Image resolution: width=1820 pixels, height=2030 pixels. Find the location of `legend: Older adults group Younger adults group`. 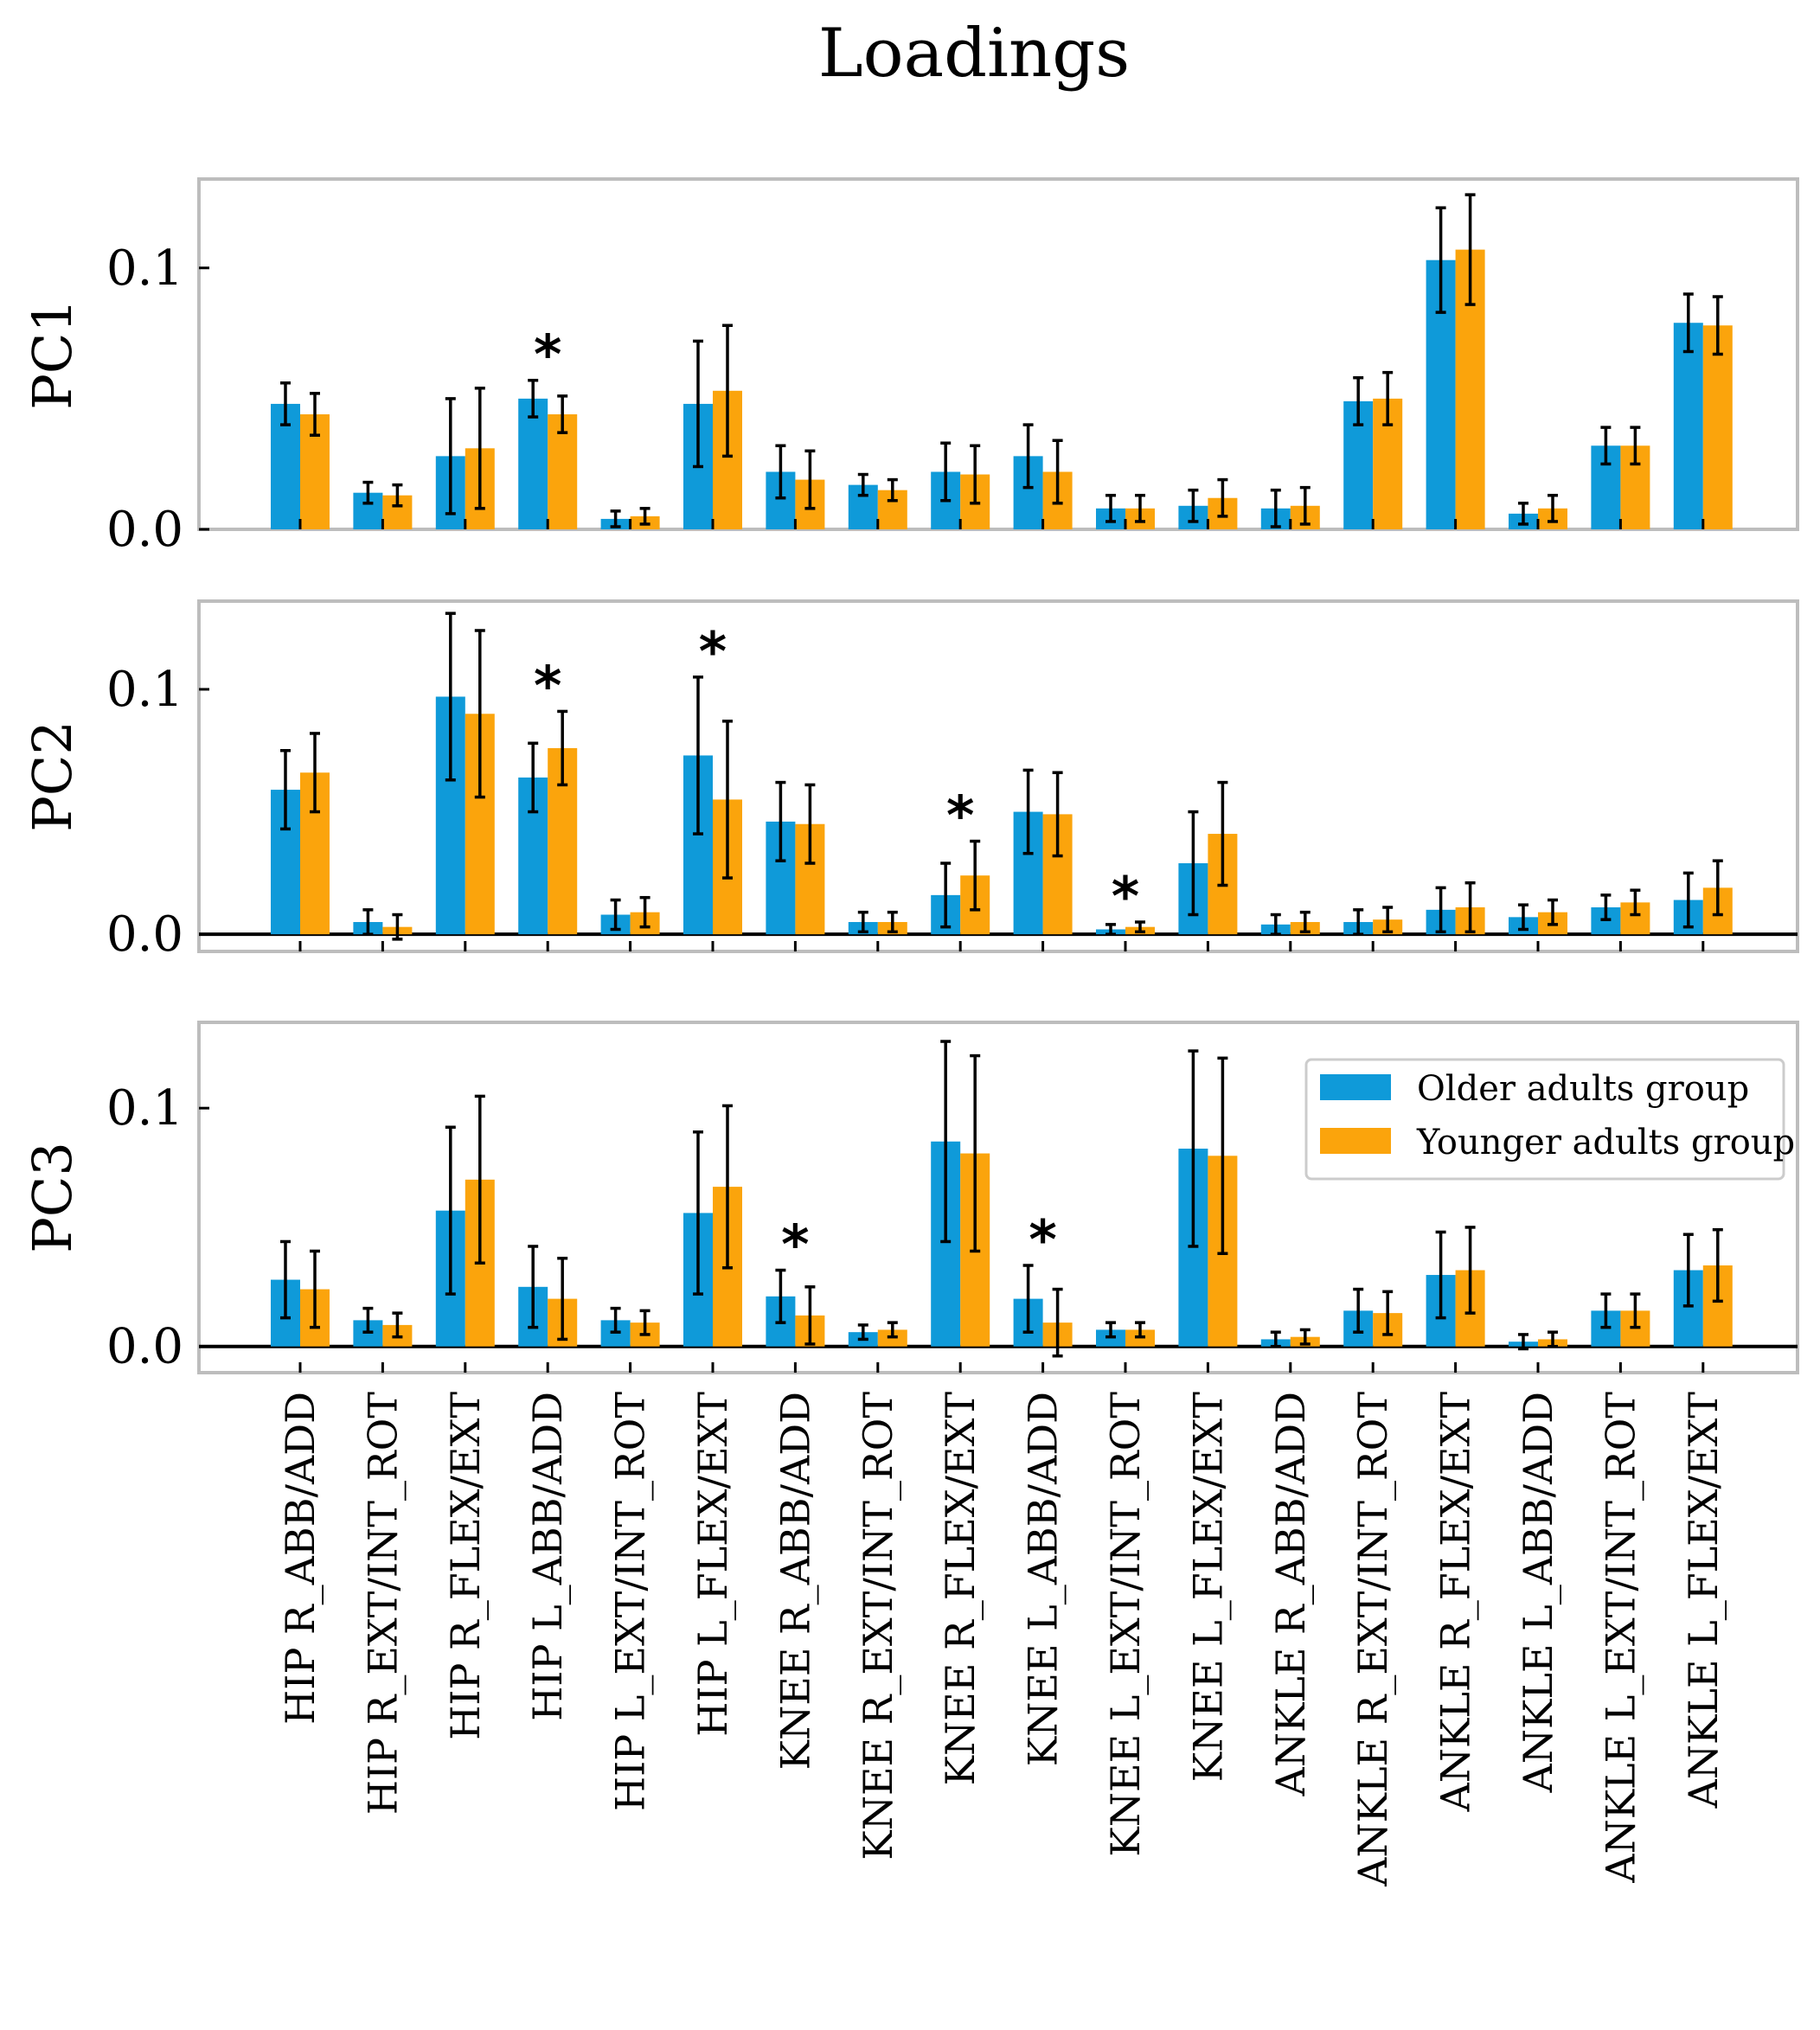

legend: Older adults group Younger adults group is located at coordinates (1549, 1119).